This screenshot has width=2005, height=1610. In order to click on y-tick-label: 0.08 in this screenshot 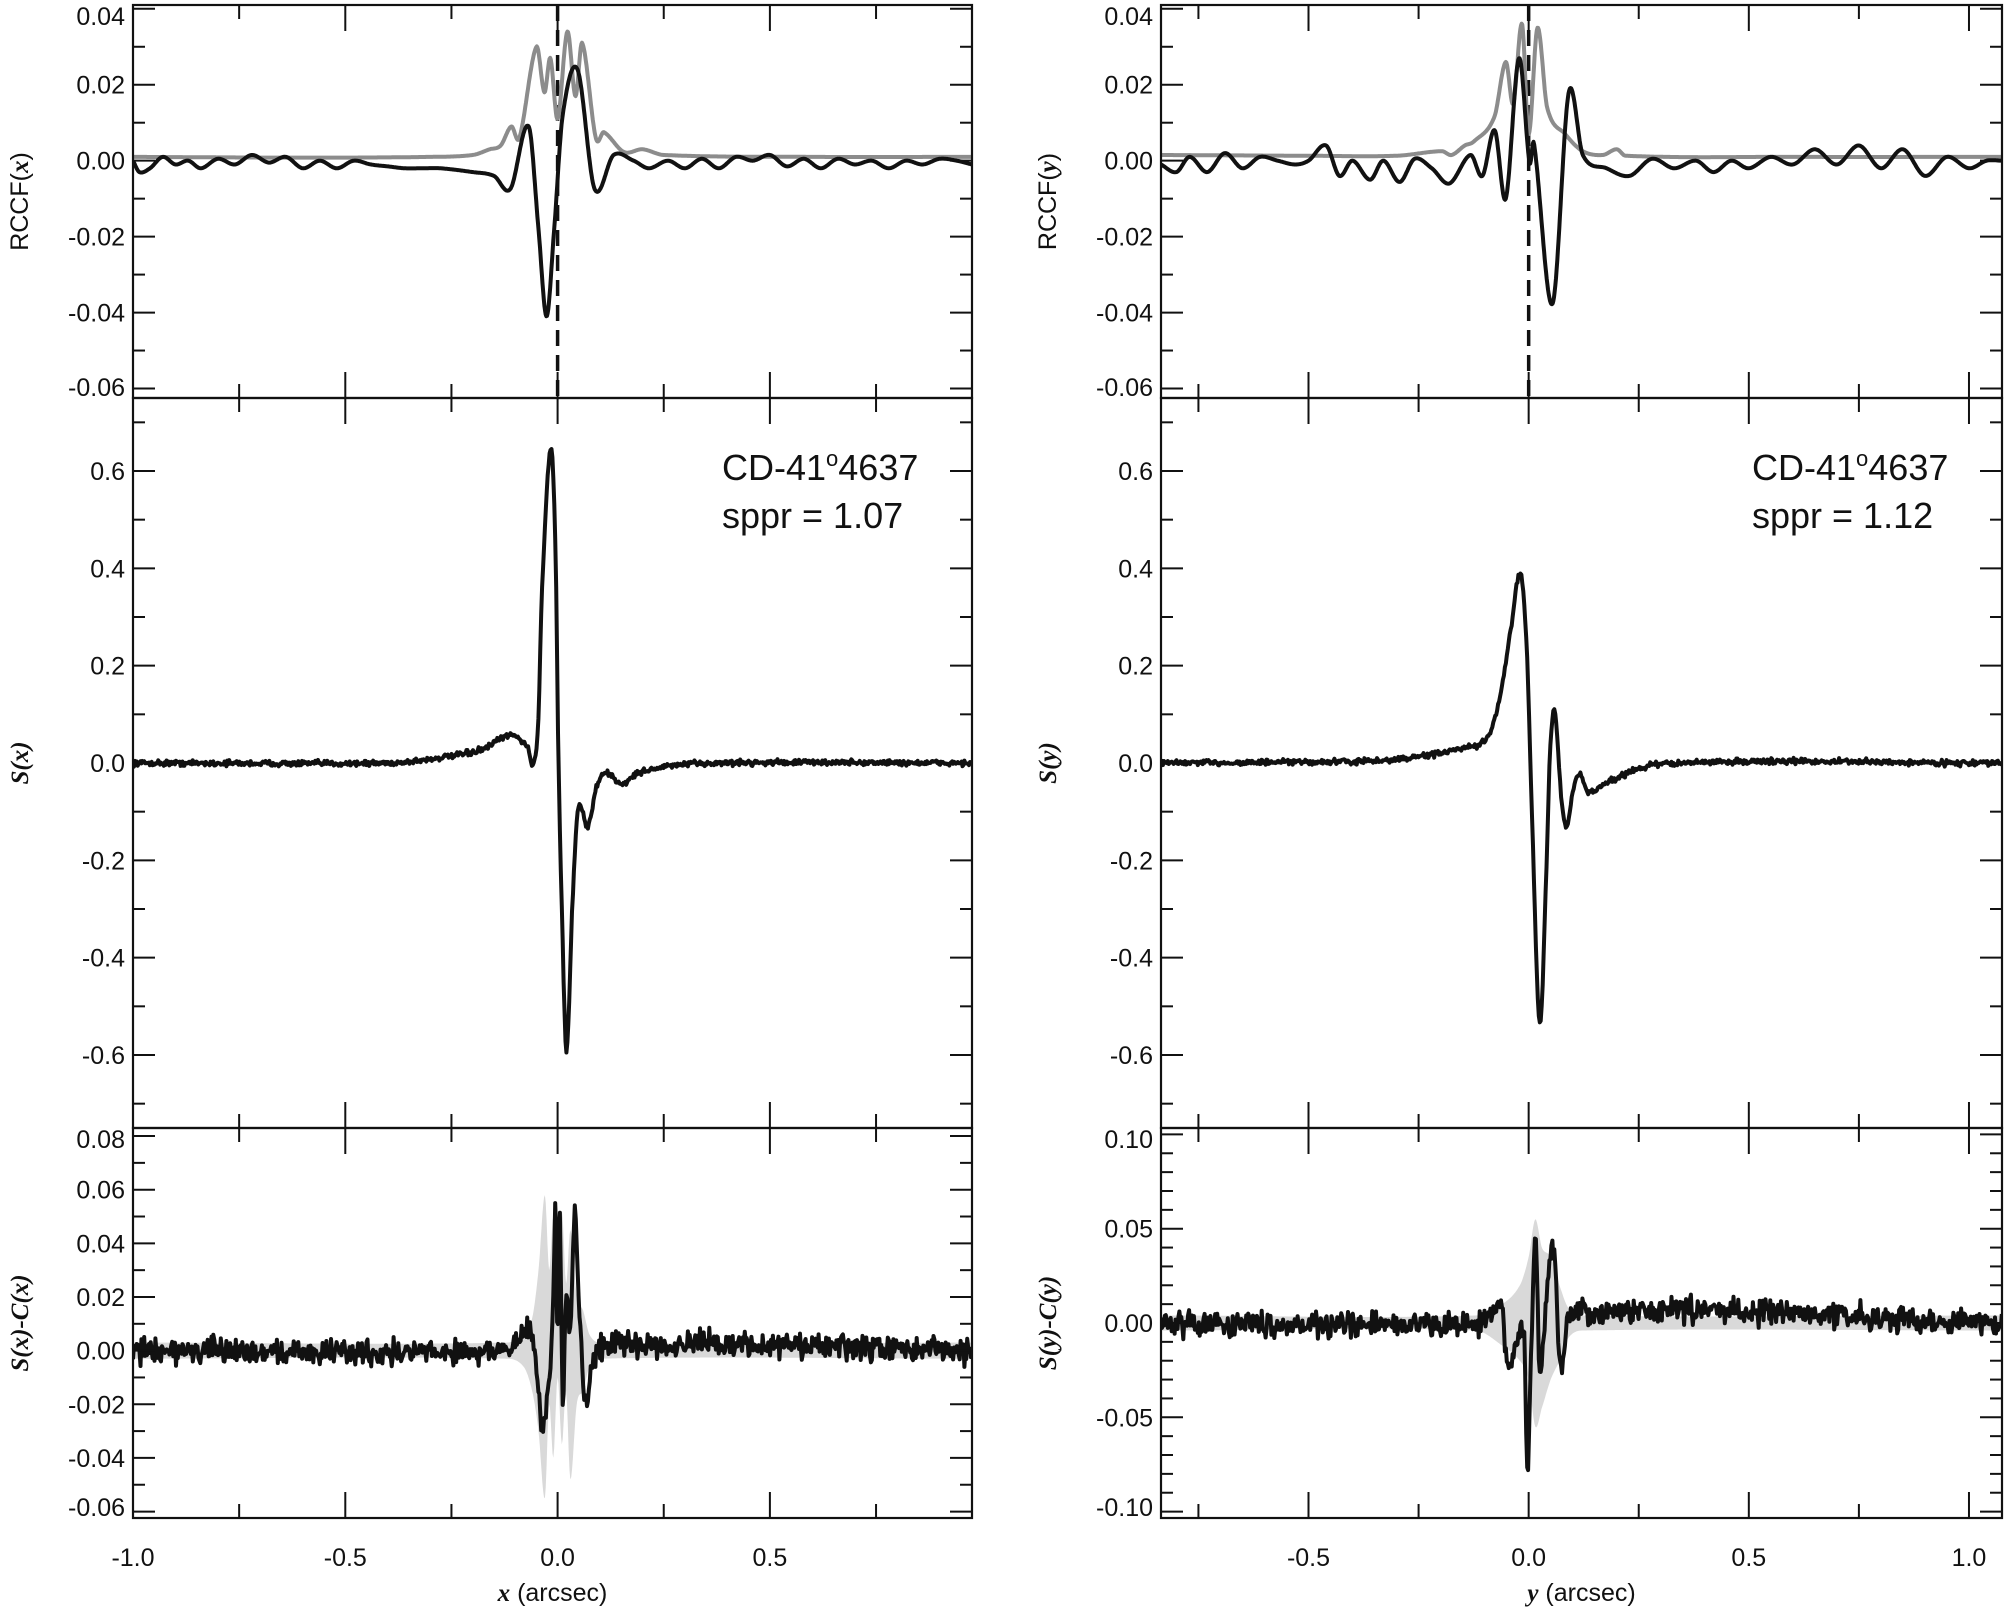, I will do `click(100, 1140)`.